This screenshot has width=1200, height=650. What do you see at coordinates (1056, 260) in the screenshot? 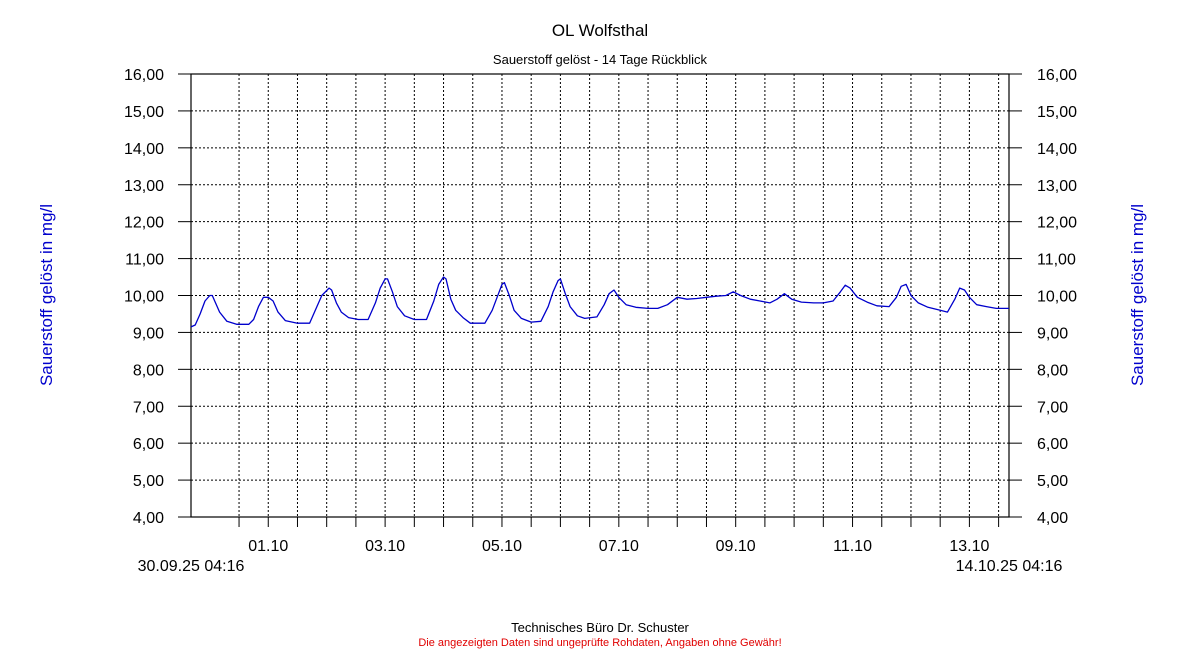
I see `y-tick-label-right: 11,00` at bounding box center [1056, 260].